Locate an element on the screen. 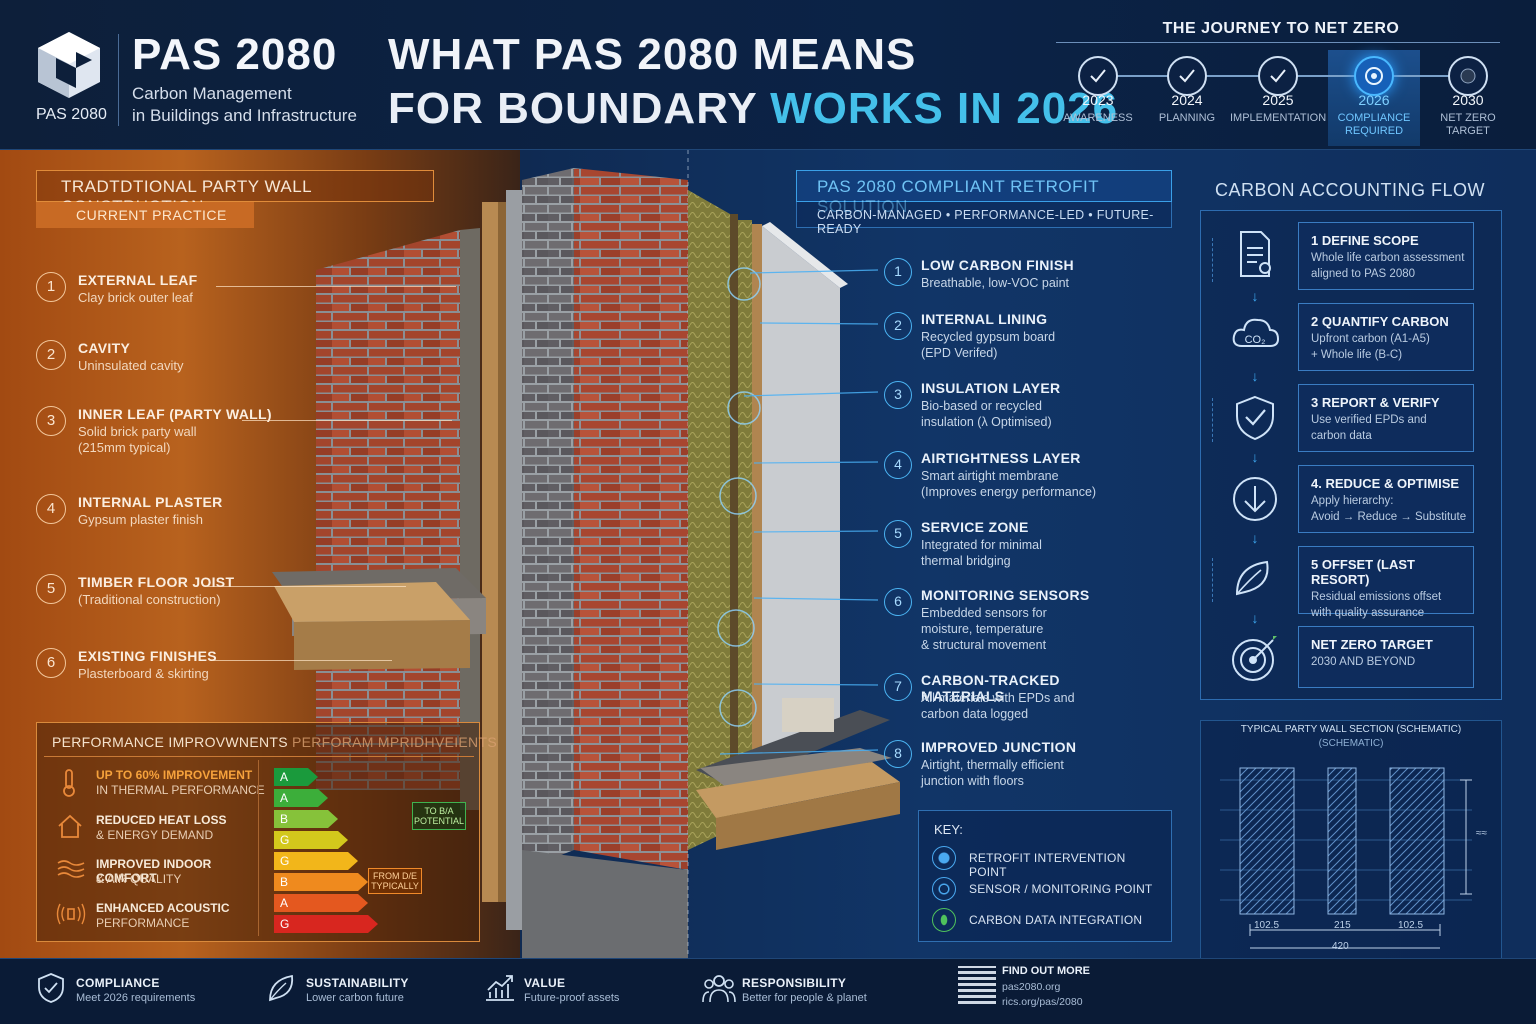 This screenshot has width=1536, height=1024. performance-text-2: & ENERGY DEMAND is located at coordinates (155, 835).